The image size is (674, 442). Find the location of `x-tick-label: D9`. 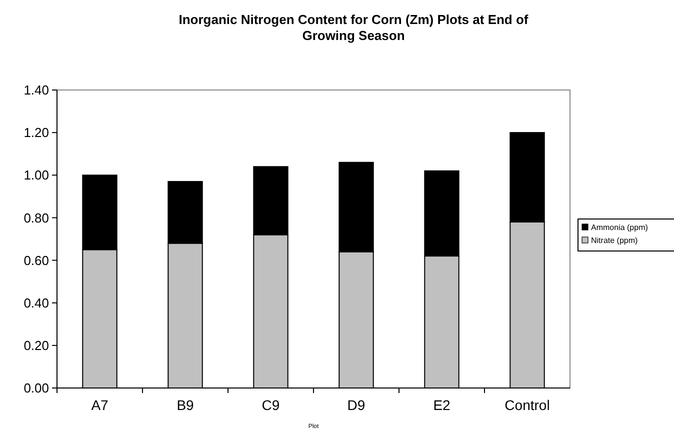

x-tick-label: D9 is located at coordinates (356, 405).